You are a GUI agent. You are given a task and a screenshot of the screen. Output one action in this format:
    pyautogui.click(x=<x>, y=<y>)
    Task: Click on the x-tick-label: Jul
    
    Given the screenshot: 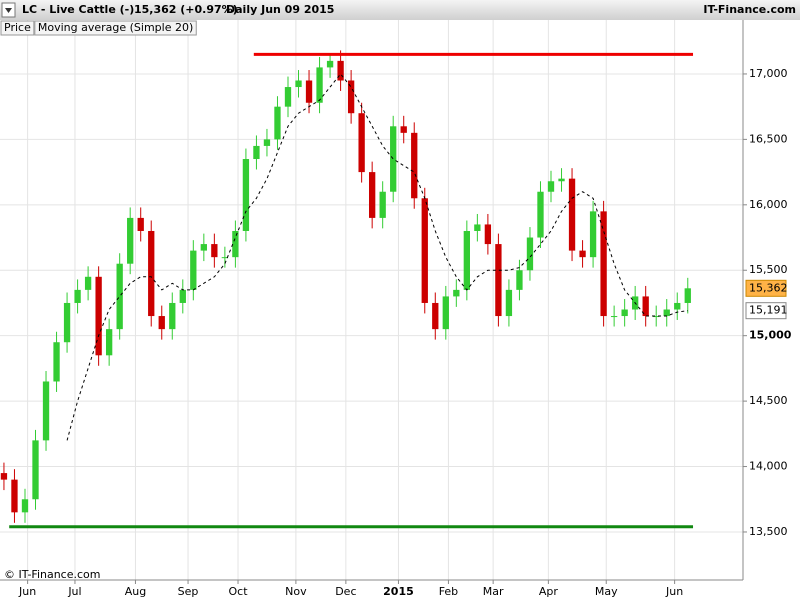 What is the action you would take?
    pyautogui.click(x=74, y=591)
    